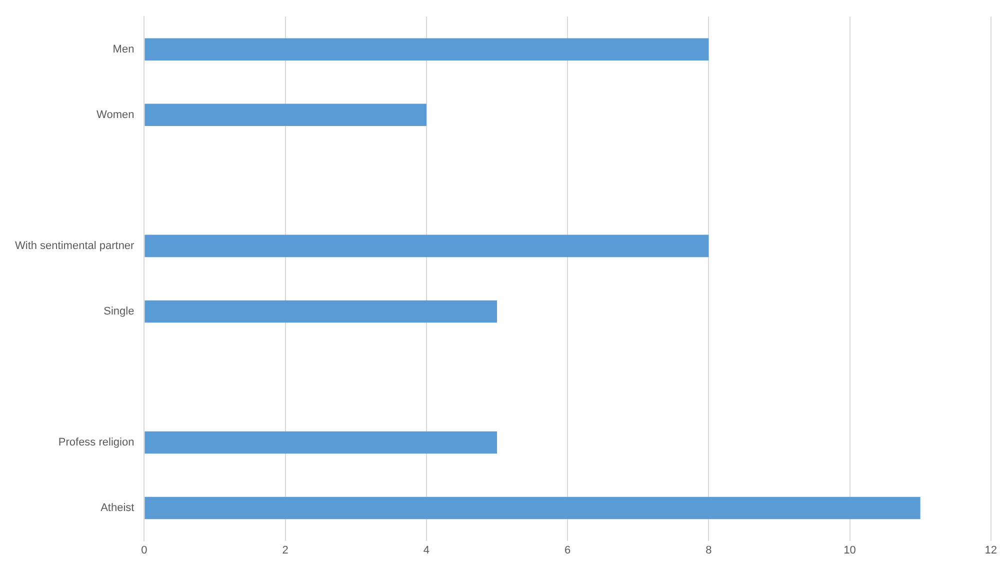 This screenshot has width=1000, height=566. What do you see at coordinates (123, 49) in the screenshot?
I see `y-tick-label: Men` at bounding box center [123, 49].